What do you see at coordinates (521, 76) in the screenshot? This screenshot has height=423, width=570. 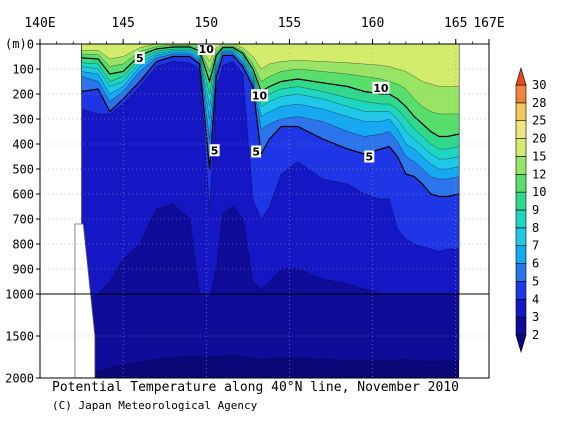 I see `colorbar-high-arrow` at bounding box center [521, 76].